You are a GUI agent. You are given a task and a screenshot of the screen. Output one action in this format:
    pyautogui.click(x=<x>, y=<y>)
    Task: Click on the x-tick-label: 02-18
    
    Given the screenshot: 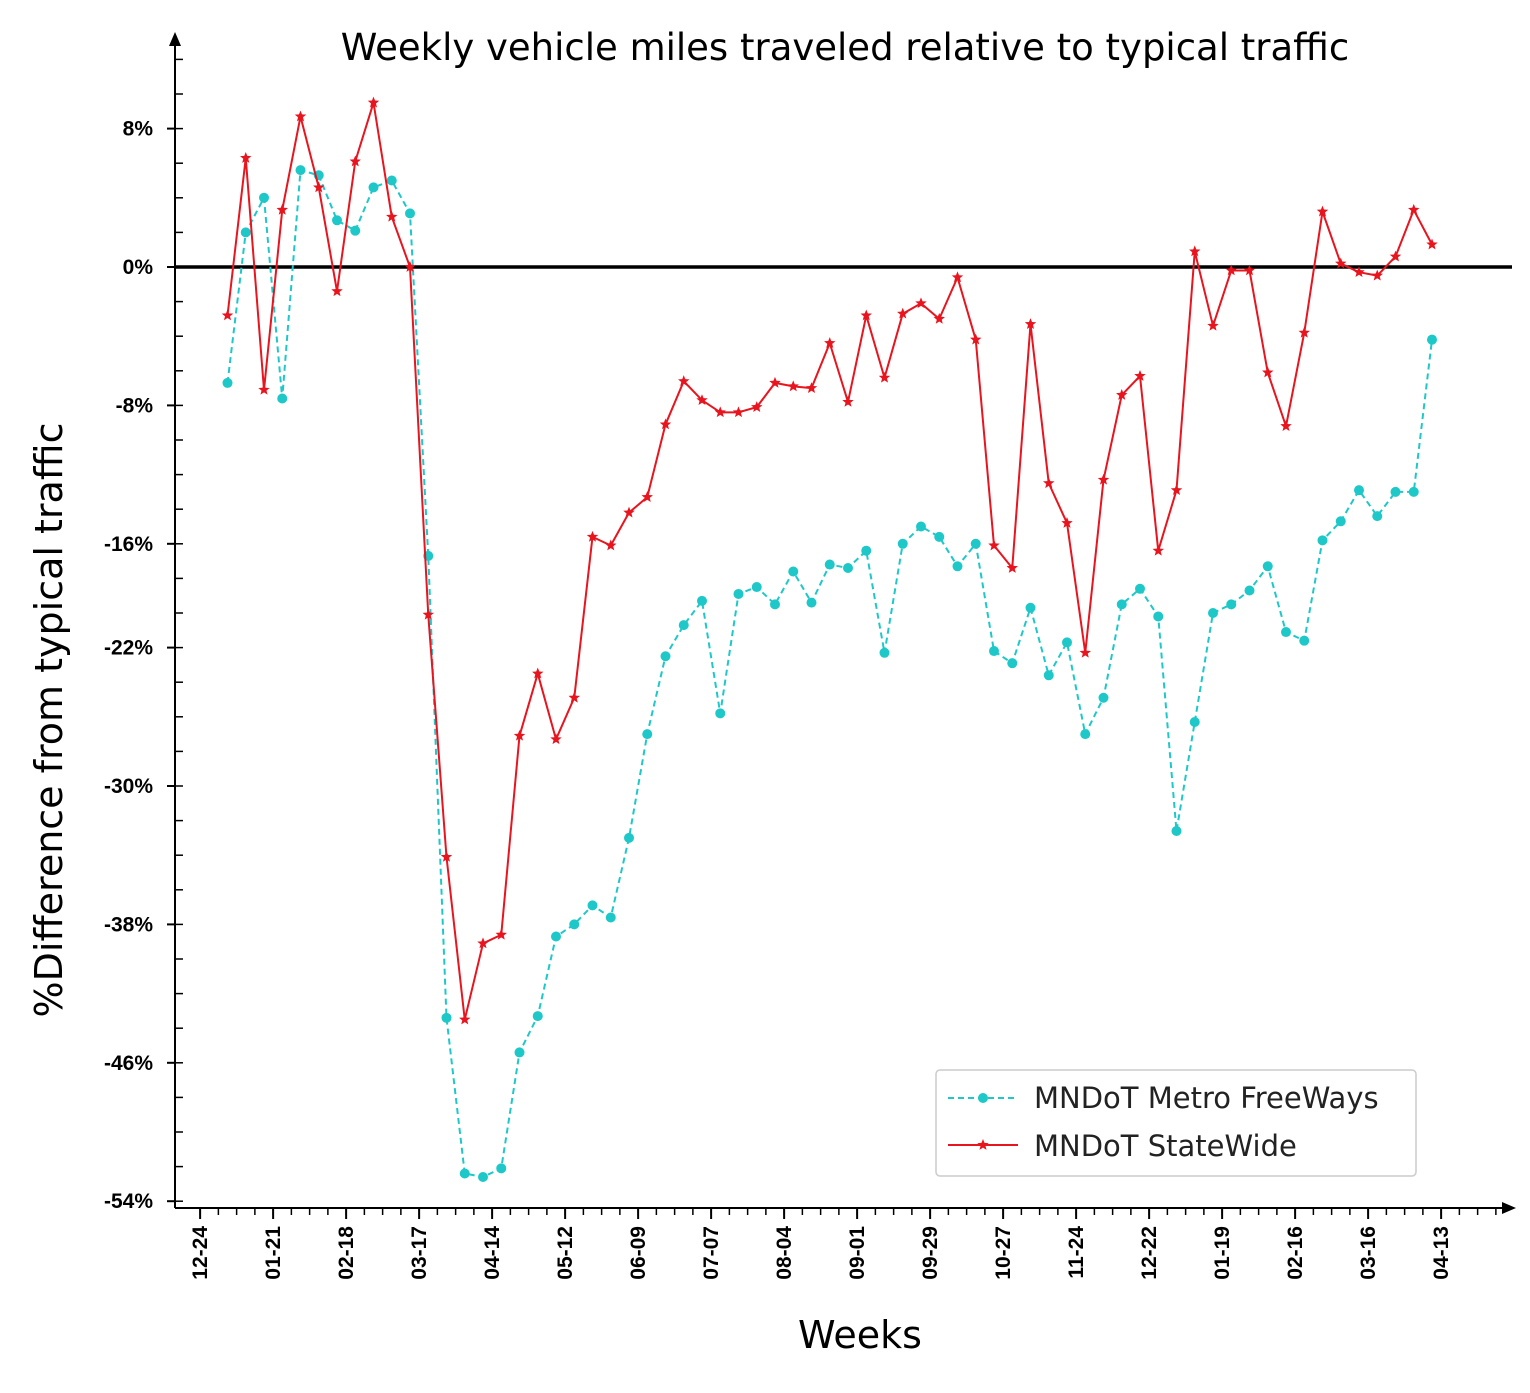 What is the action you would take?
    pyautogui.click(x=346, y=1253)
    